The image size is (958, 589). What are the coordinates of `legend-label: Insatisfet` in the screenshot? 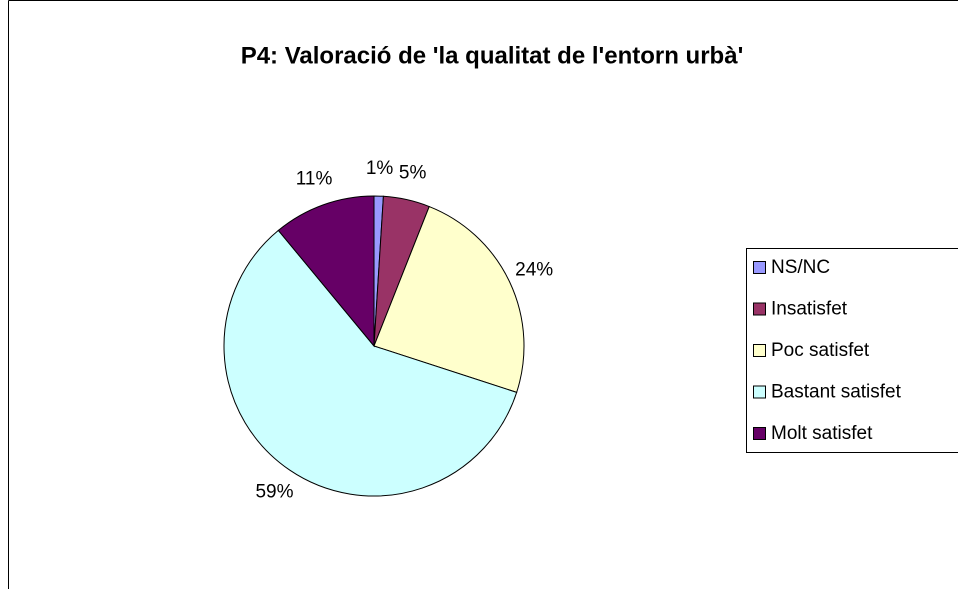 It's located at (809, 309).